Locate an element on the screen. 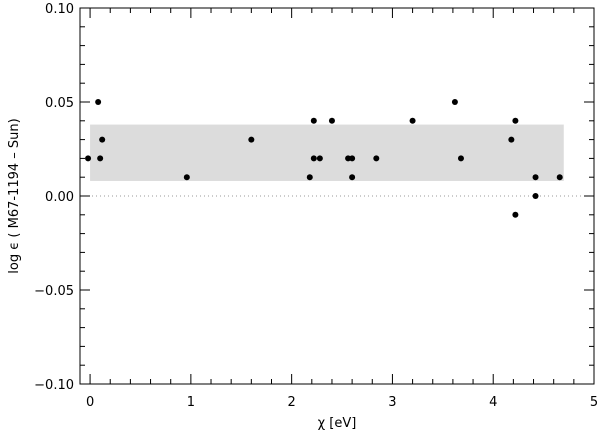  y-tick-label: 0.05 is located at coordinates (59, 103).